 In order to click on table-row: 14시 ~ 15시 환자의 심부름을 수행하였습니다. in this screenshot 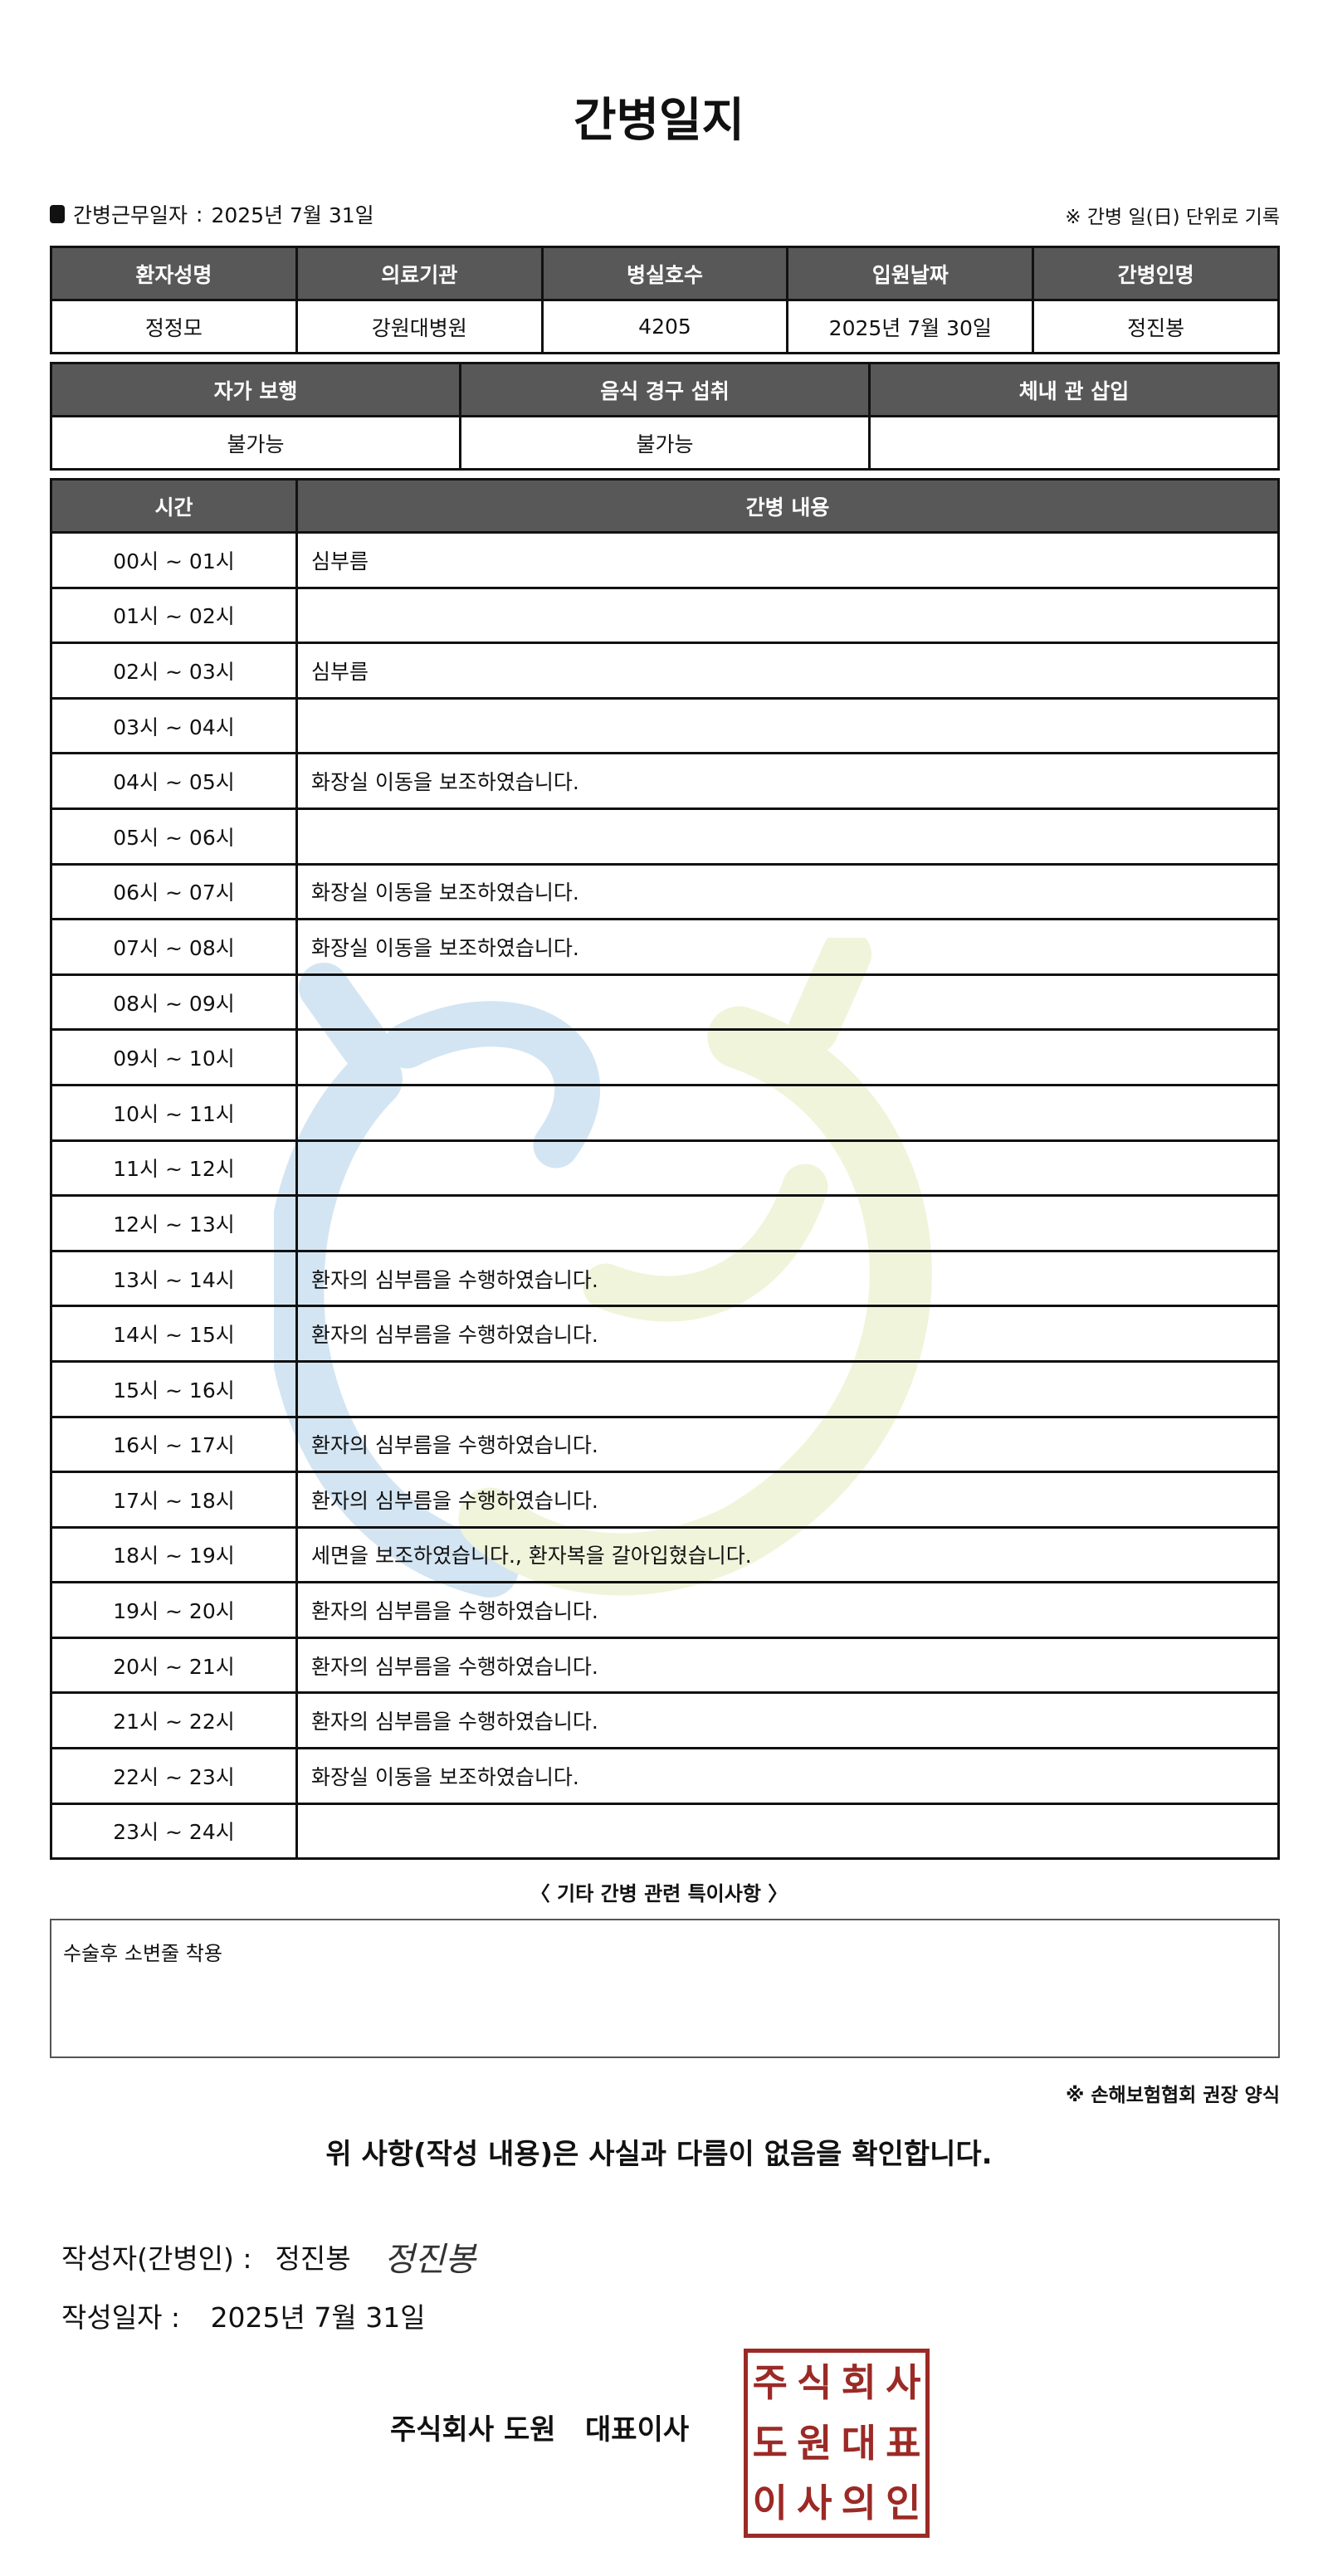, I will do `click(665, 1334)`.